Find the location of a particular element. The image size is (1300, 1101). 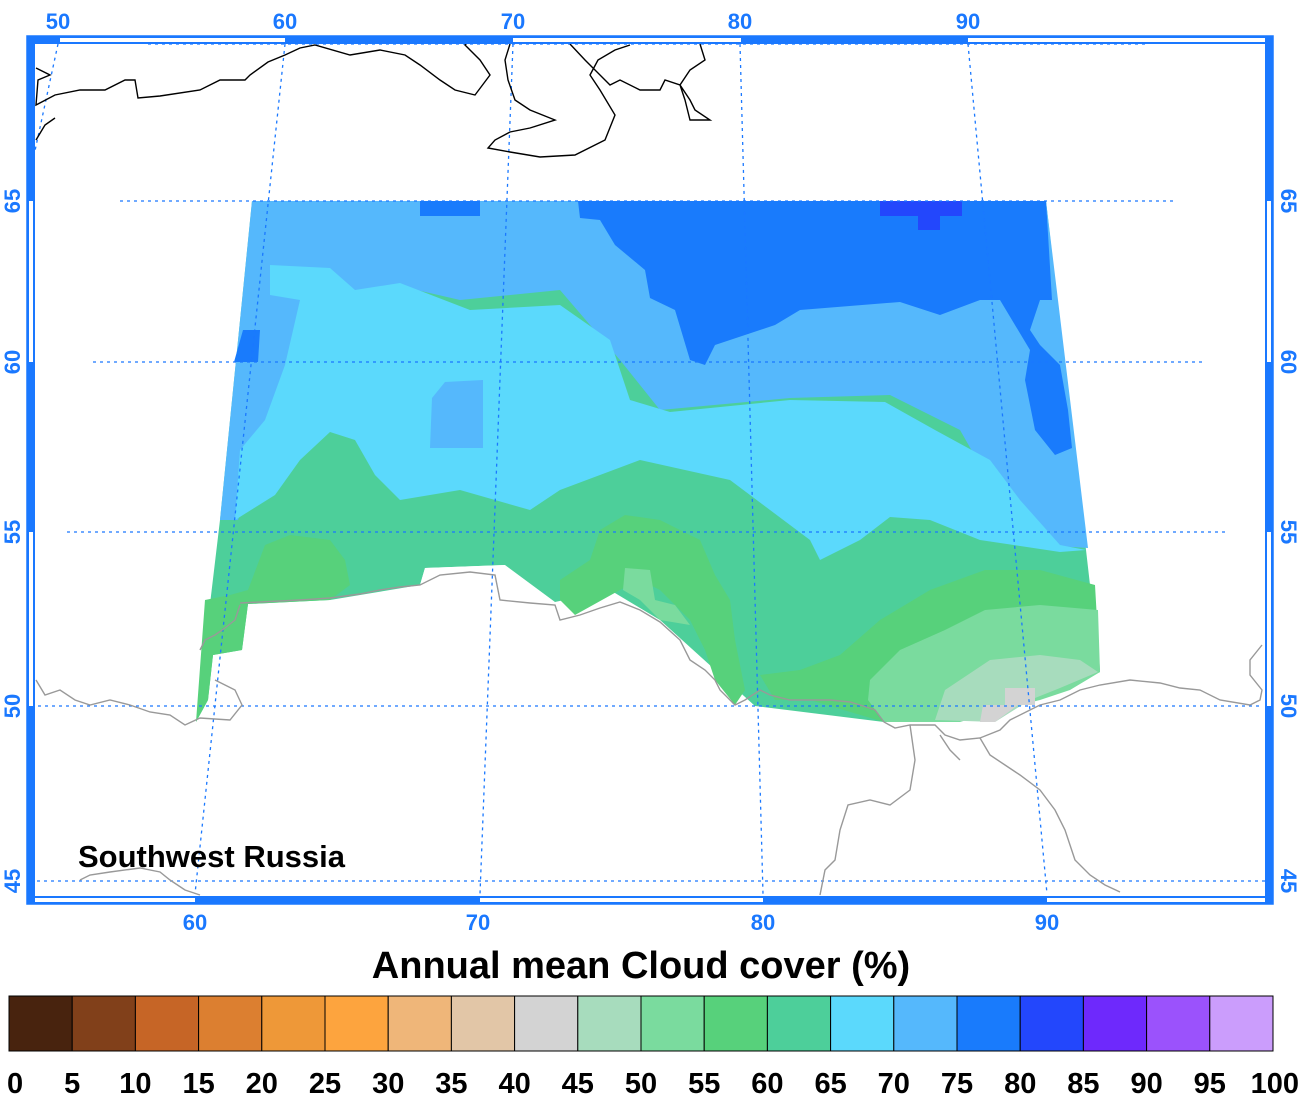

colorbar-label: 20 is located at coordinates (262, 1084).